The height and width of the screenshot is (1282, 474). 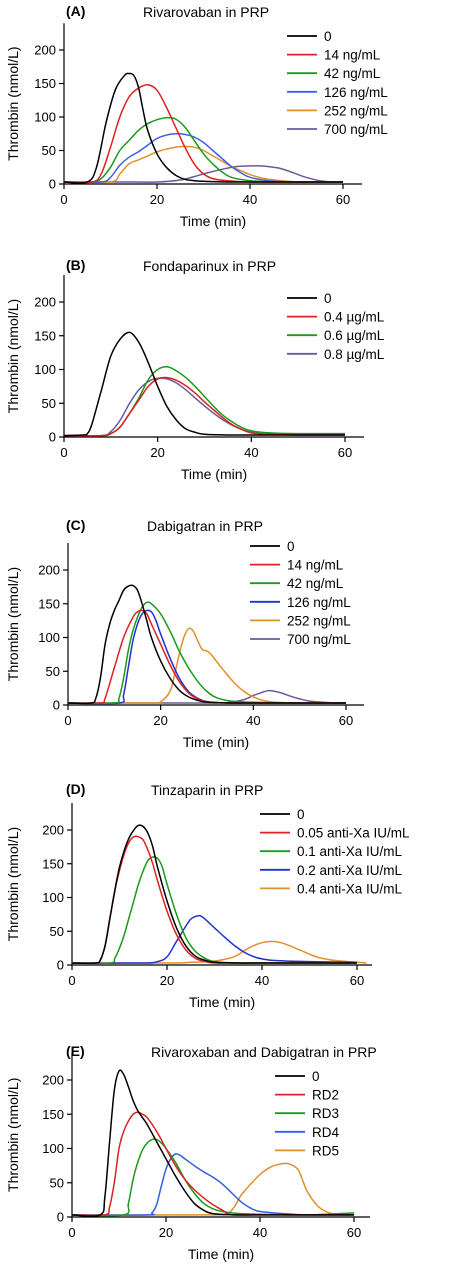 I want to click on legend-label: RD4, so click(x=325, y=1132).